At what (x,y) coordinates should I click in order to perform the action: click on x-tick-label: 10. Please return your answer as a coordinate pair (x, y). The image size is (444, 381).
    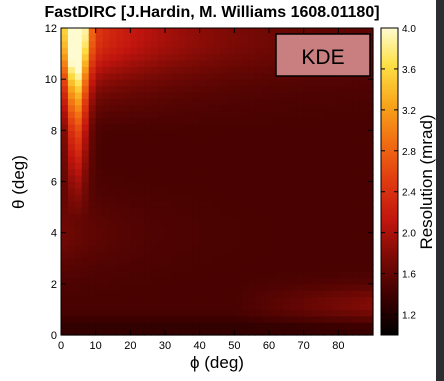
    Looking at the image, I should click on (96, 346).